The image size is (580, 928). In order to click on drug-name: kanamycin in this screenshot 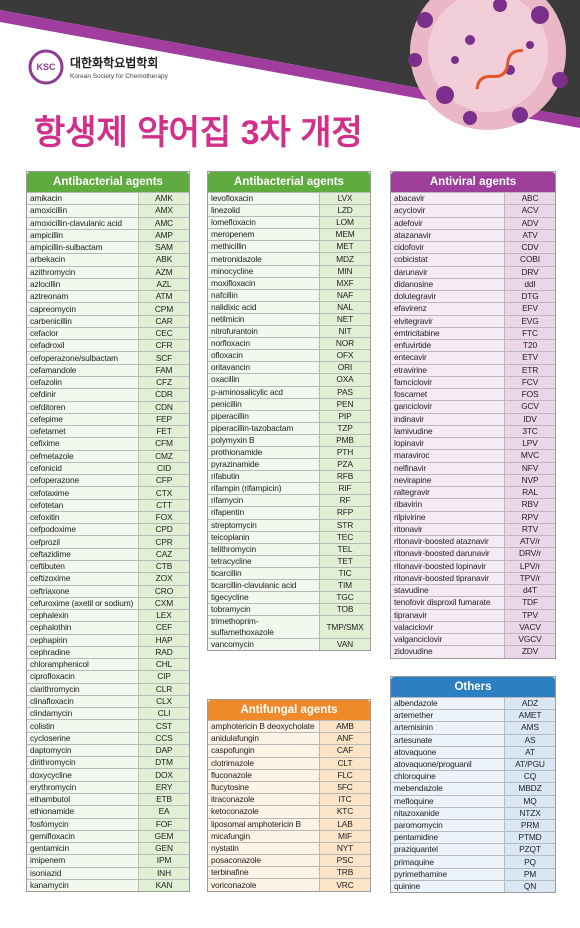, I will do `click(82, 885)`.